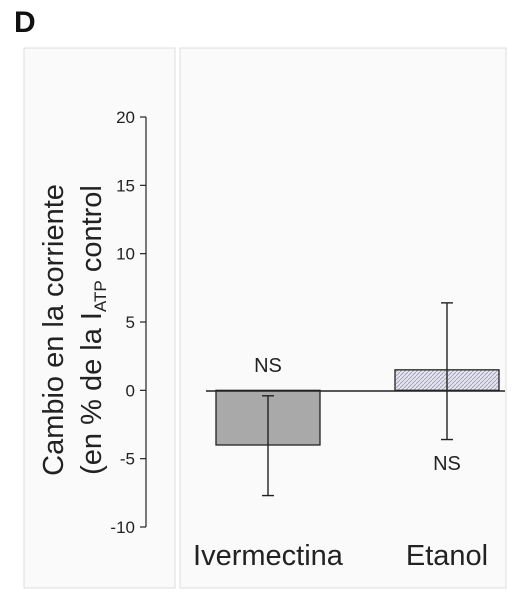 This screenshot has height=594, width=512. Describe the element at coordinates (447, 464) in the screenshot. I see `annotation-ns-etanol: NS` at that location.